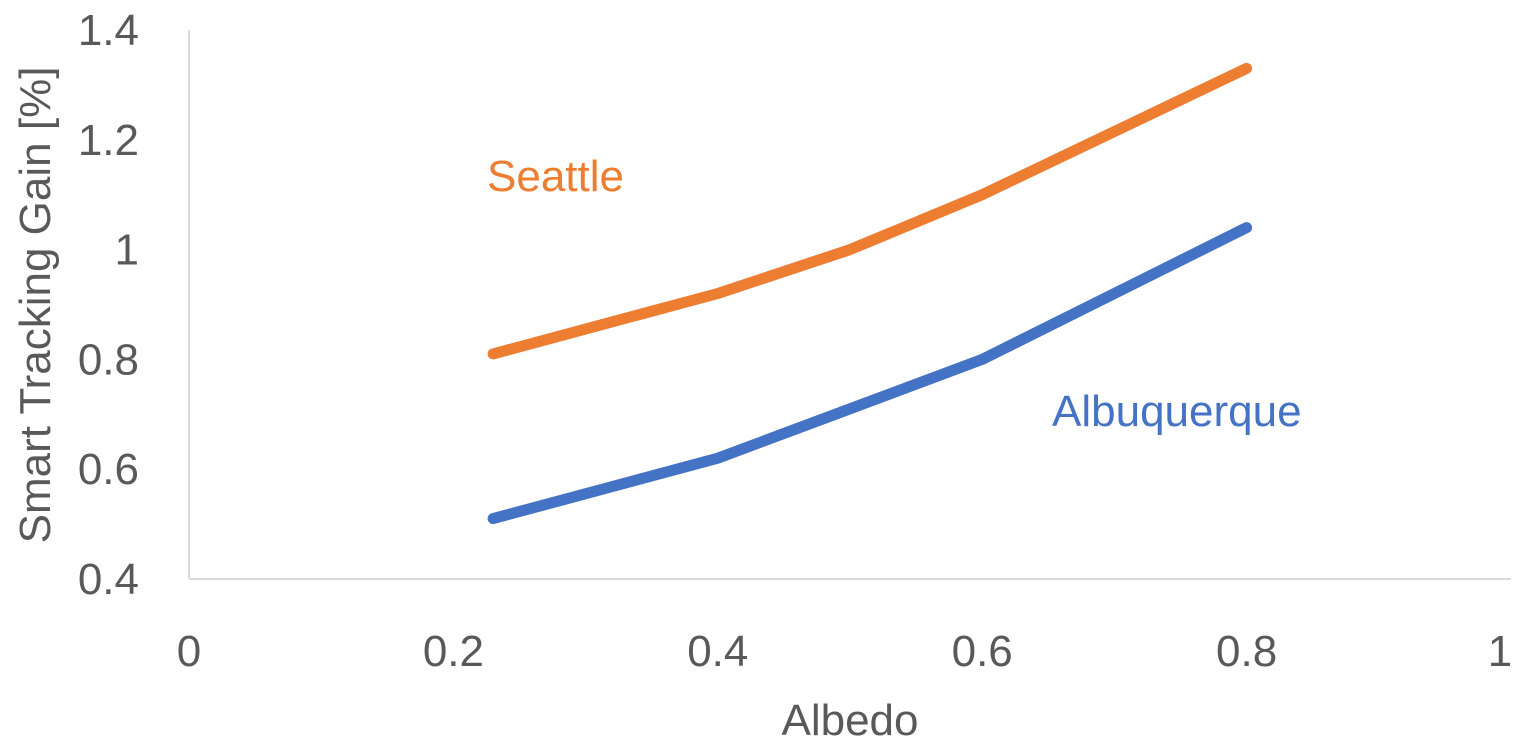  What do you see at coordinates (1246, 651) in the screenshot?
I see `x-tick-label: 0.8` at bounding box center [1246, 651].